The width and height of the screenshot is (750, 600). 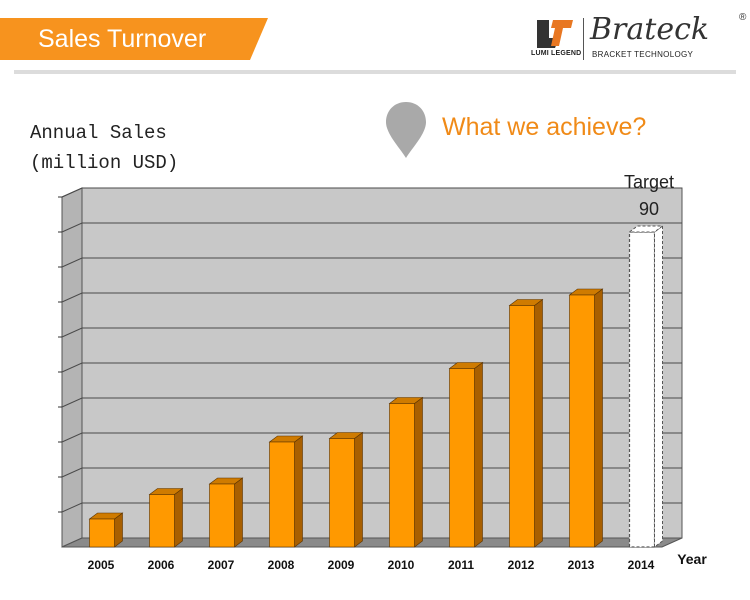 I want to click on brand-divider, so click(x=583, y=39).